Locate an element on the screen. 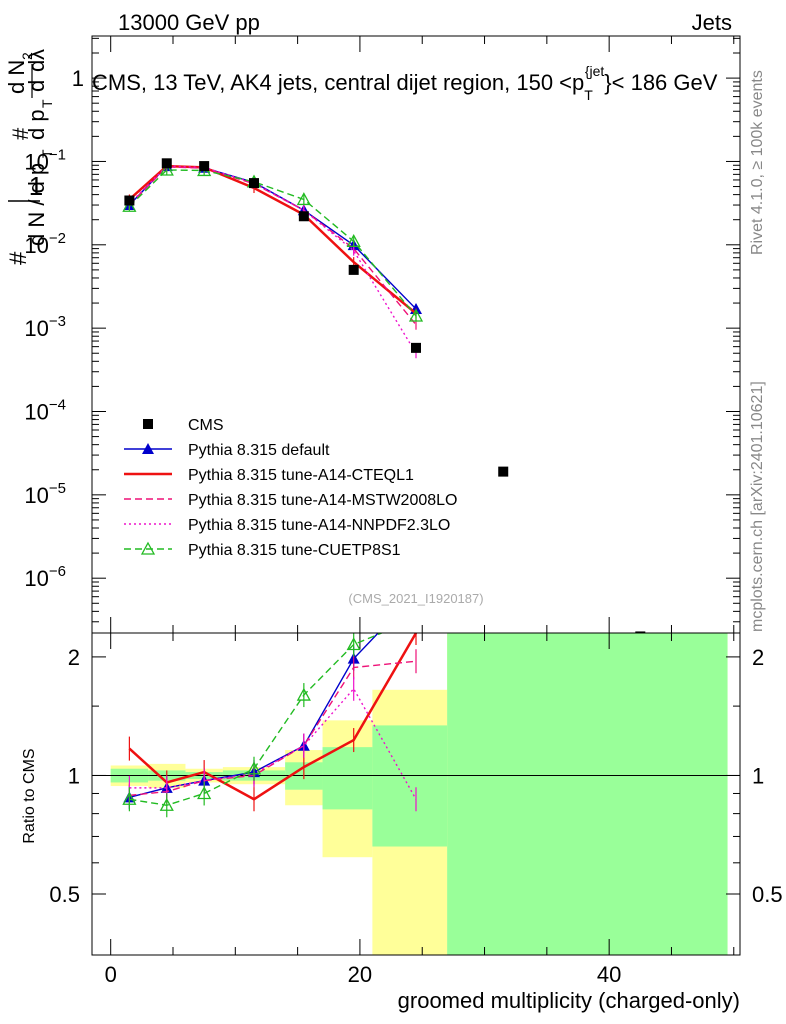 The width and height of the screenshot is (786, 1024). series-line-Pythia 8.315 tune-A14-MSTW2008LO is located at coordinates (272, 246).